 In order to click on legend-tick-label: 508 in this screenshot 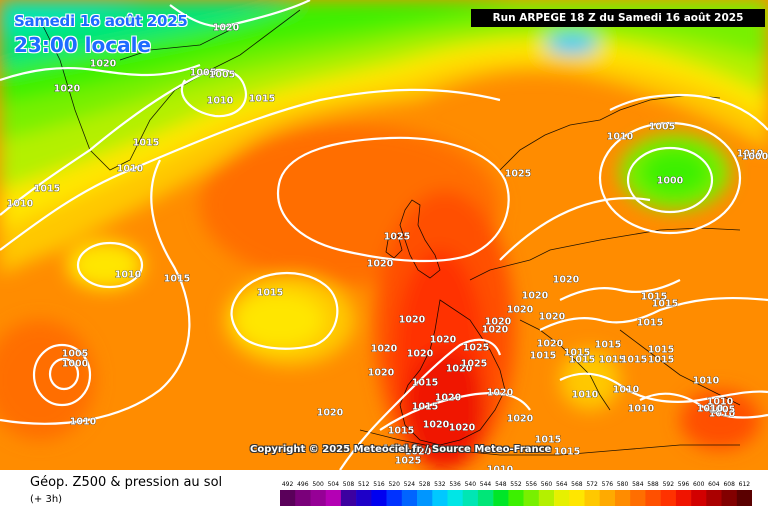, I will do `click(349, 484)`.